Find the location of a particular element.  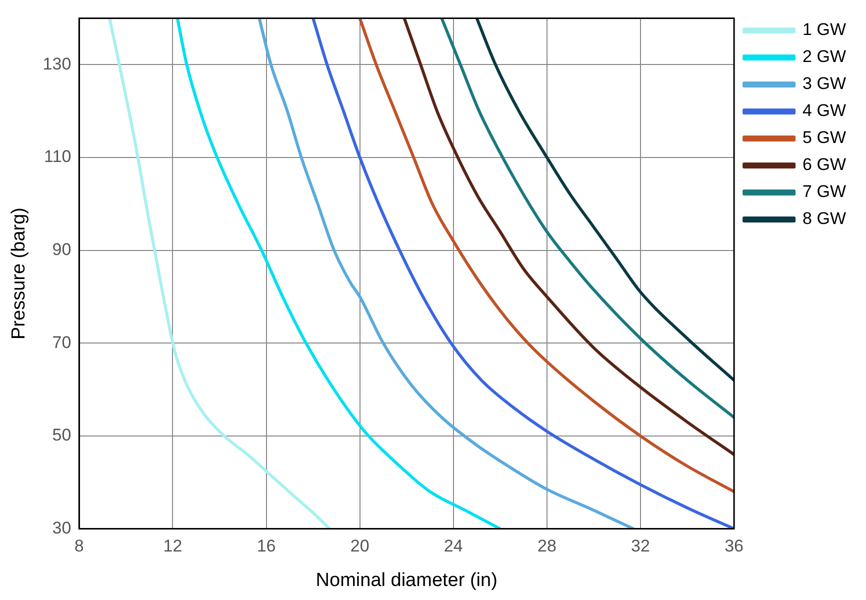

x-tick-label: 32 is located at coordinates (640, 546).